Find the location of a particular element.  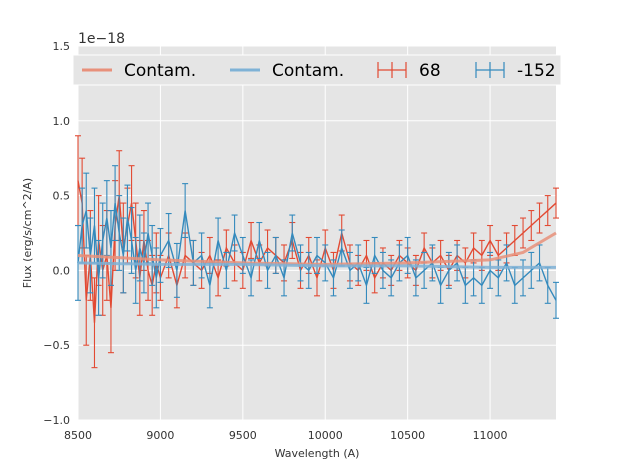

legend-label-contam-red: Contam. is located at coordinates (160, 71).